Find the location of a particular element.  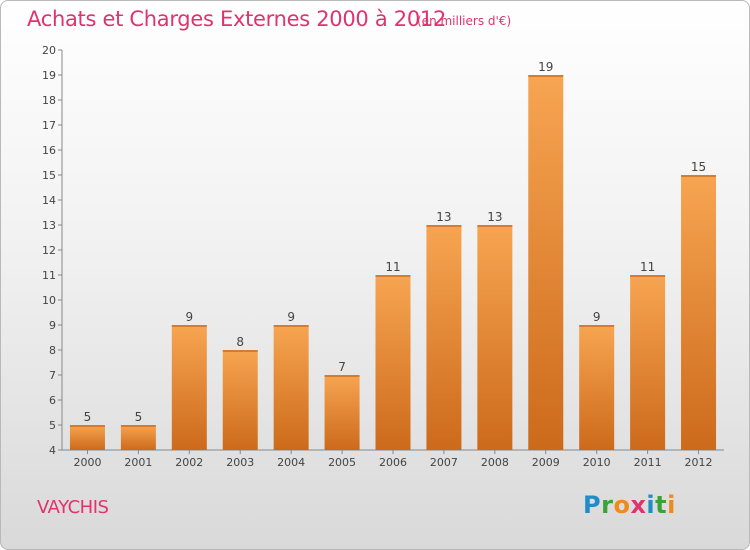

chart-subtitle: (en milliers d'€) is located at coordinates (464, 21).